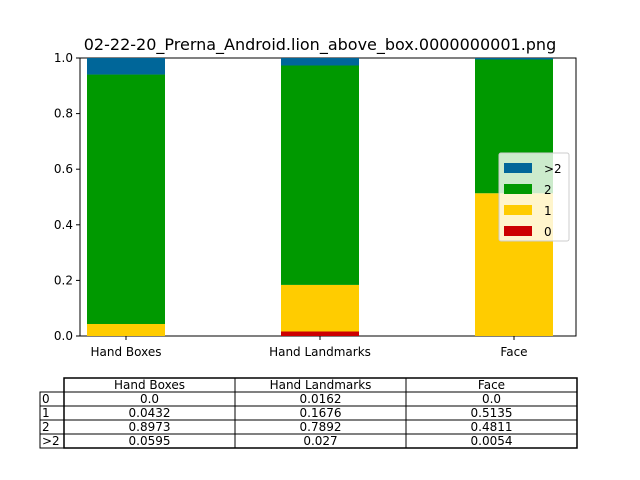 The width and height of the screenshot is (640, 480). I want to click on y-tick-label: 0.6, so click(63, 169).